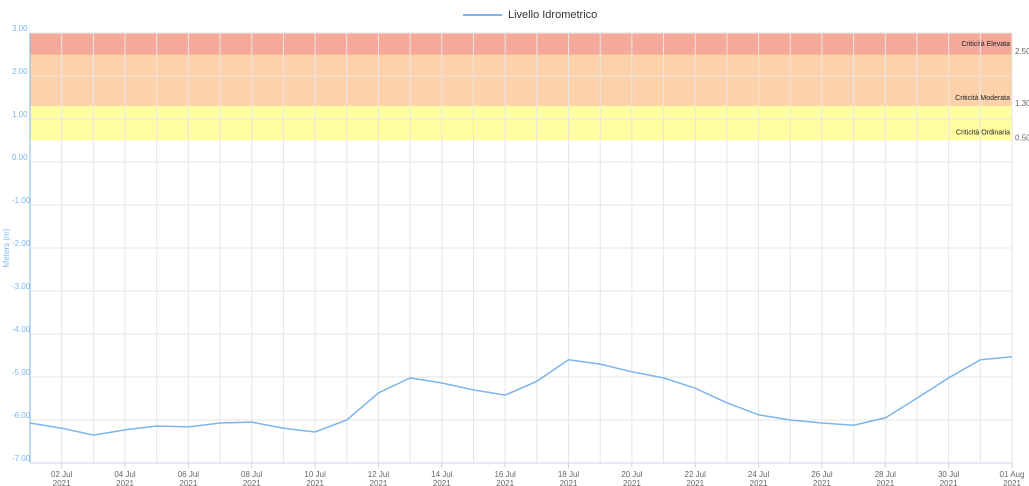 The image size is (1029, 486). Describe the element at coordinates (21, 329) in the screenshot. I see `y-tick-label: -4.00` at that location.